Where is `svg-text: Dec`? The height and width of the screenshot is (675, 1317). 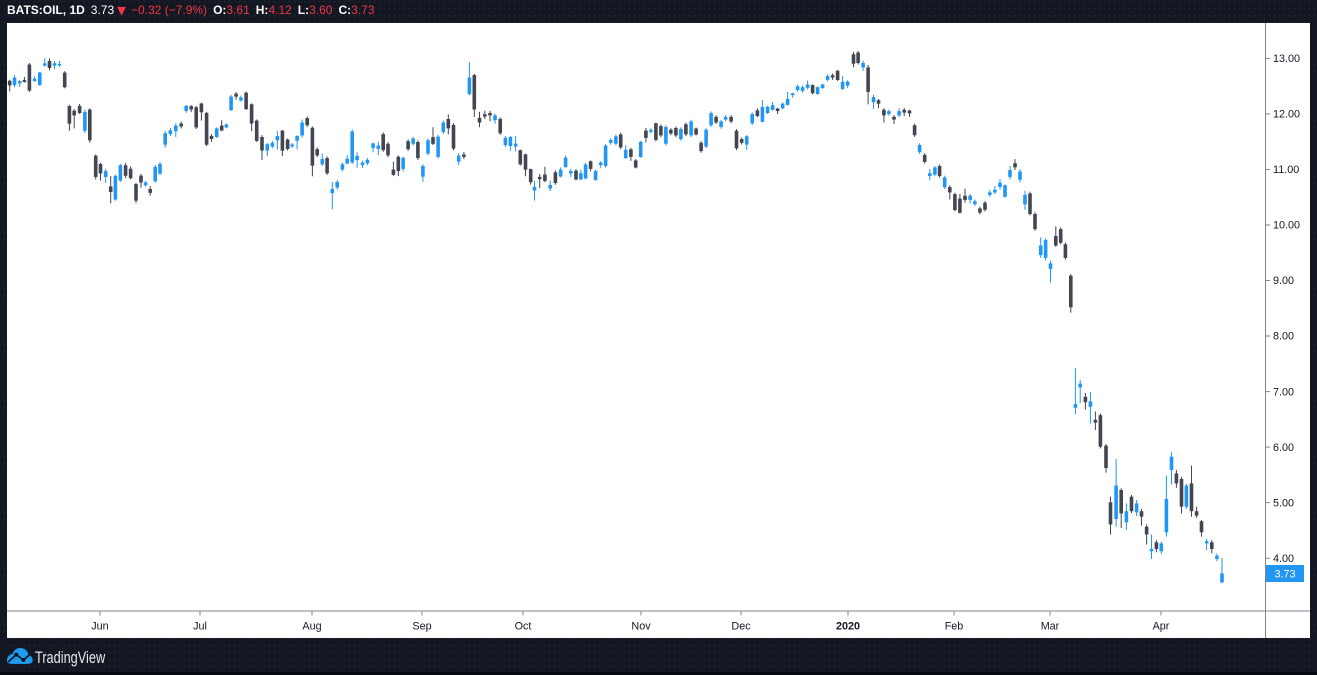 svg-text: Dec is located at coordinates (741, 627).